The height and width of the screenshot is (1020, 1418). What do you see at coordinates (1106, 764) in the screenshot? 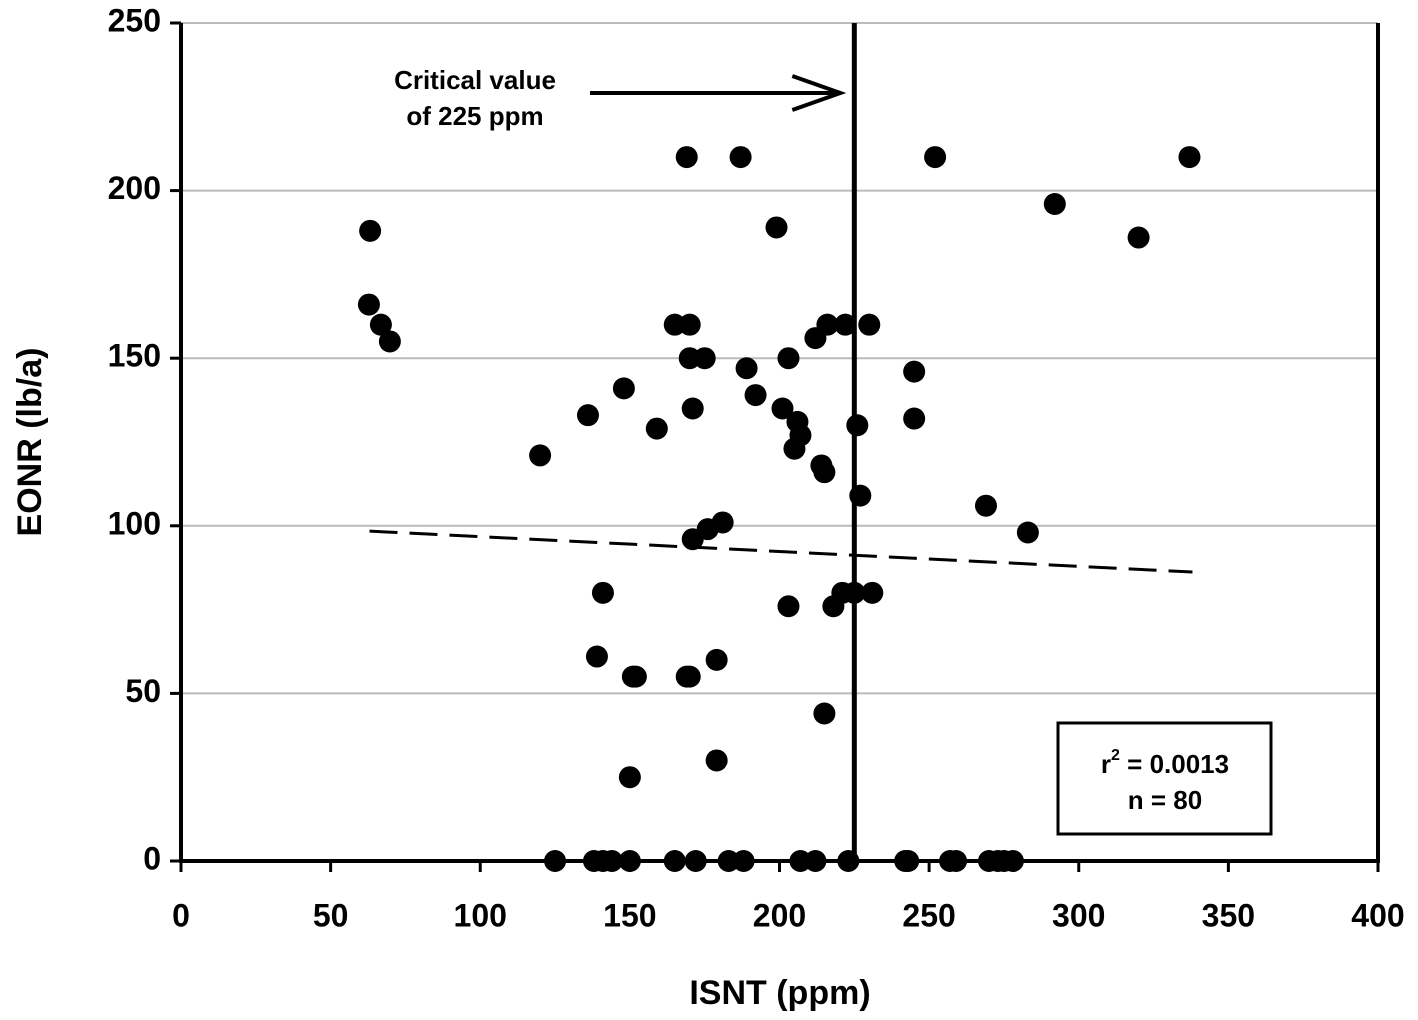
I see `r-text: r` at bounding box center [1106, 764].